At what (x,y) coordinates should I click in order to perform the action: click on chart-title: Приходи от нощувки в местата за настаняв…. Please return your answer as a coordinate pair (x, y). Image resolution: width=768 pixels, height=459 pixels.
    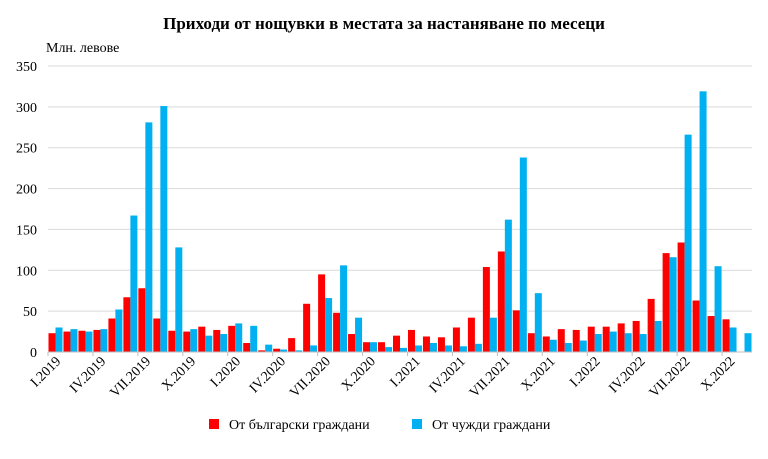
    Looking at the image, I should click on (384, 23).